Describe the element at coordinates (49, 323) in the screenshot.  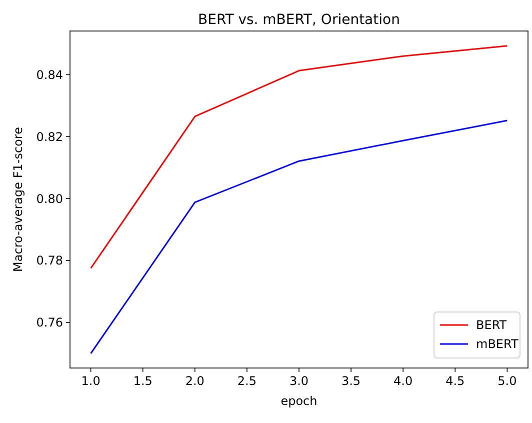
I see `y-tick-label: 0.76` at that location.